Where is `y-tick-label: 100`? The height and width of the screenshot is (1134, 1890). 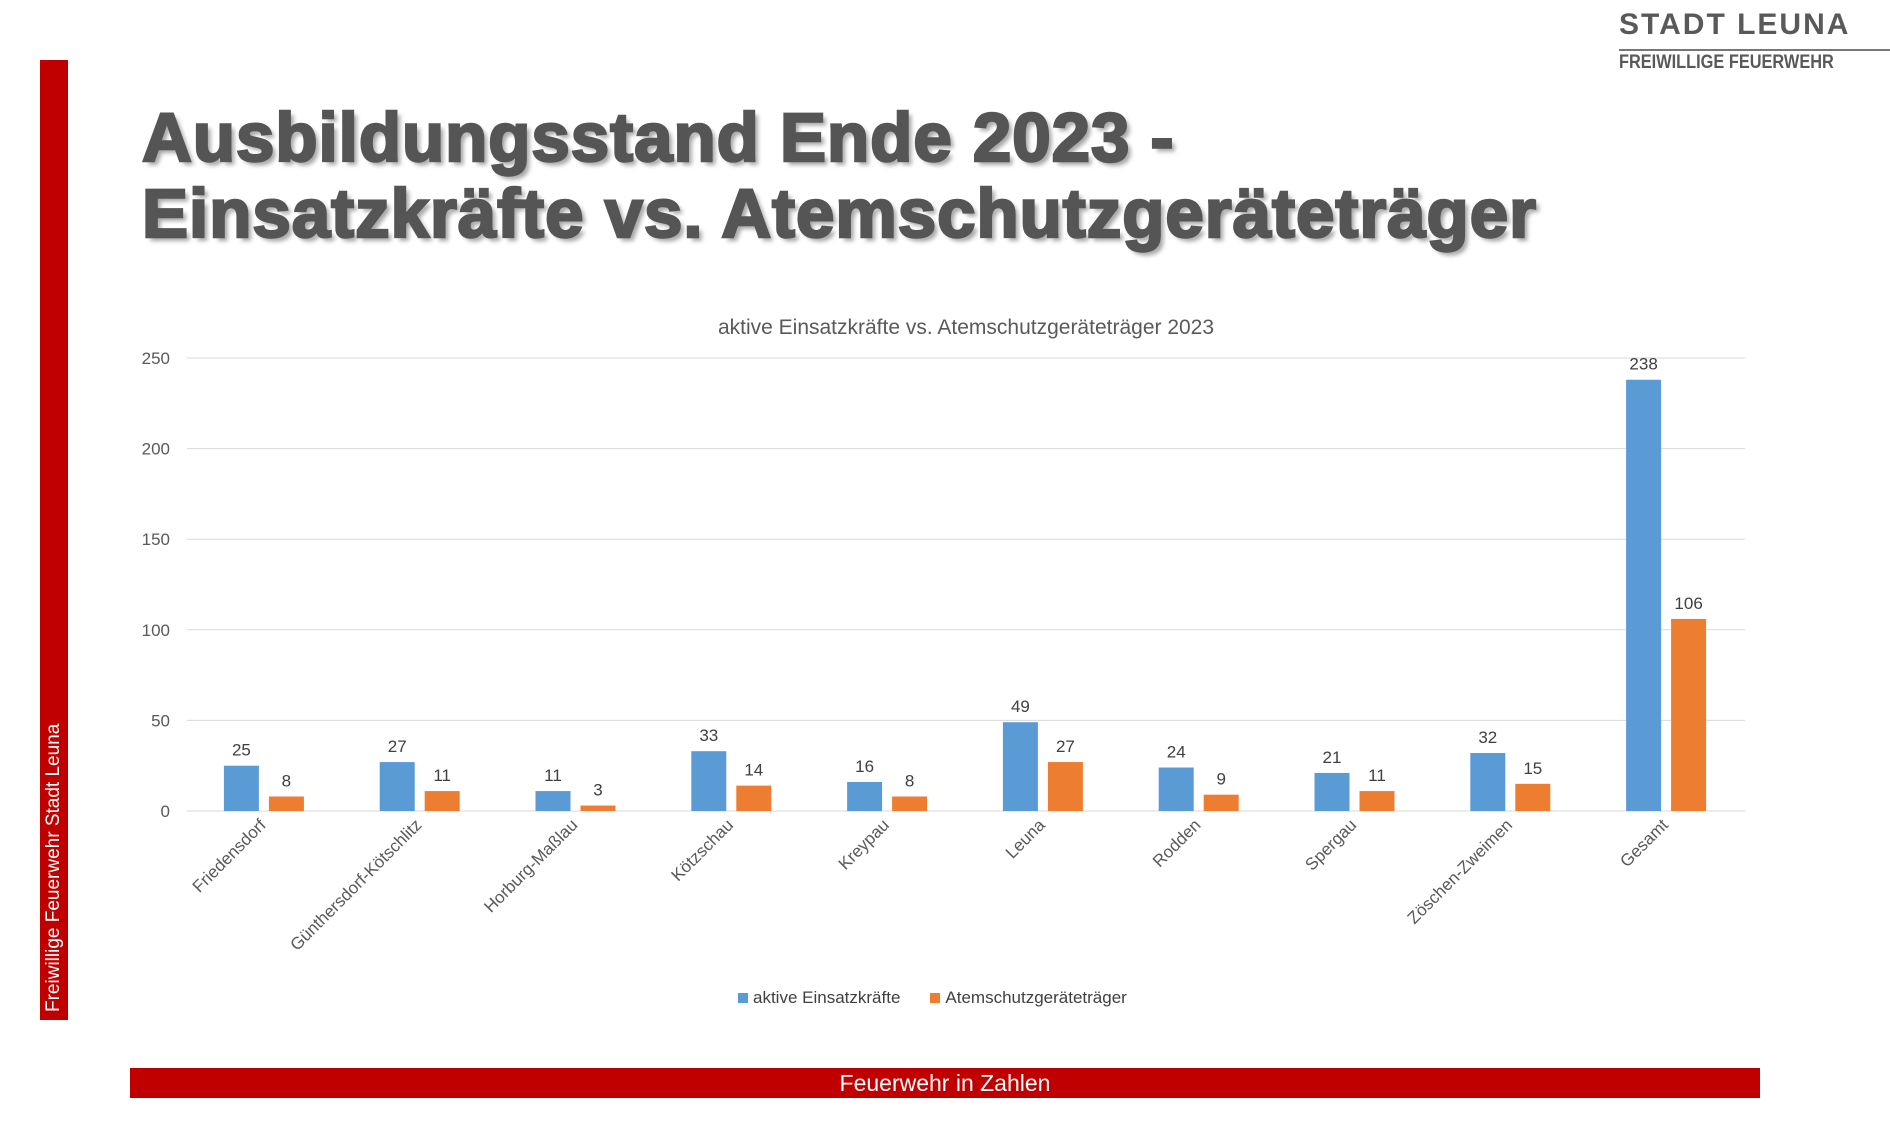 y-tick-label: 100 is located at coordinates (156, 630).